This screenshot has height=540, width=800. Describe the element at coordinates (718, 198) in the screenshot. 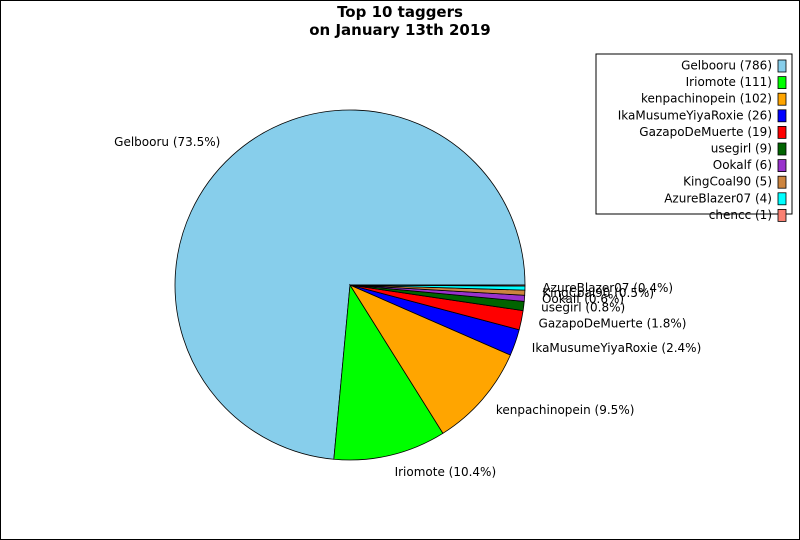

I see `legend-label-azureblazer07: AzureBlazer07 (4)` at that location.